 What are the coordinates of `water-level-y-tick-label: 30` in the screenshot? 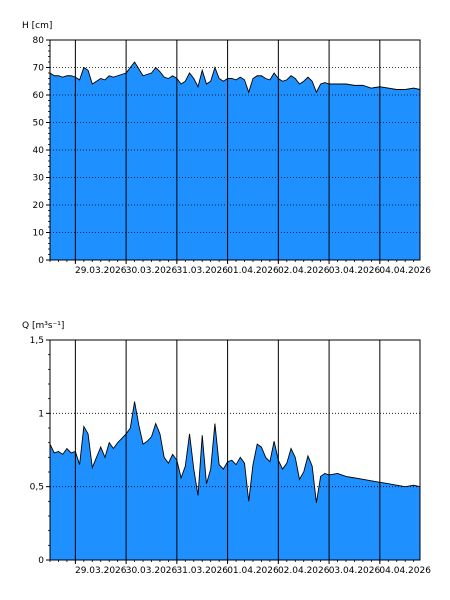 It's located at (39, 179).